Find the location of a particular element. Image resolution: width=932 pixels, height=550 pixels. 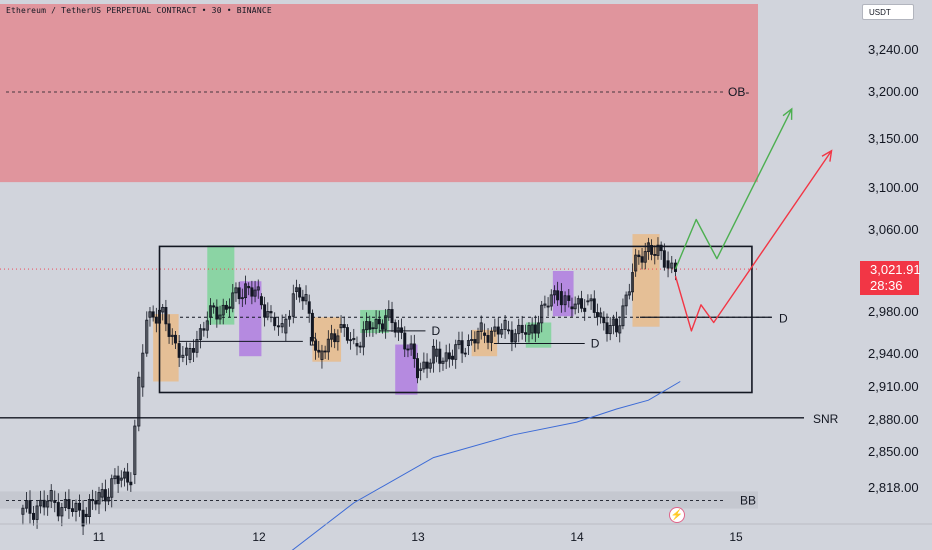

level-label-snr: SNR is located at coordinates (826, 419).